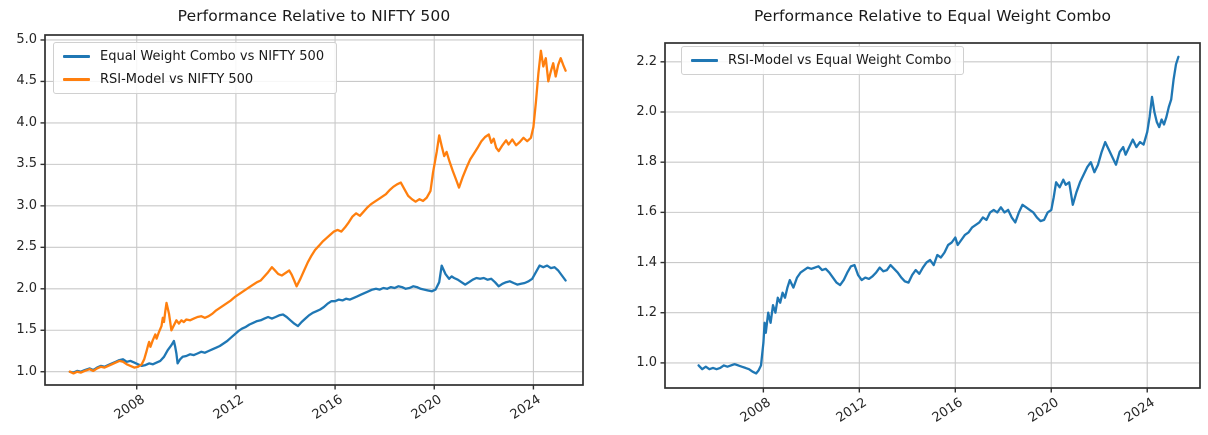  What do you see at coordinates (646, 61) in the screenshot?
I see `y-tick-label: 2.2` at bounding box center [646, 61].